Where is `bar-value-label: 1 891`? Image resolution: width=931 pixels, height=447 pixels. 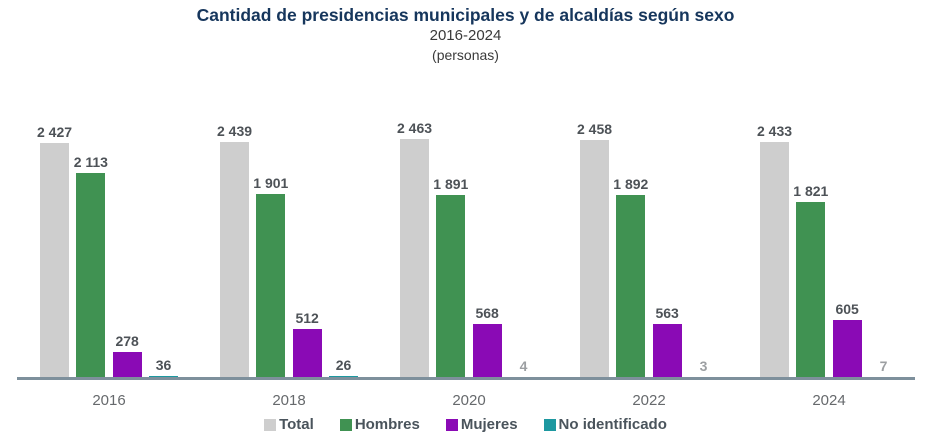 bar-value-label: 1 891 is located at coordinates (451, 183).